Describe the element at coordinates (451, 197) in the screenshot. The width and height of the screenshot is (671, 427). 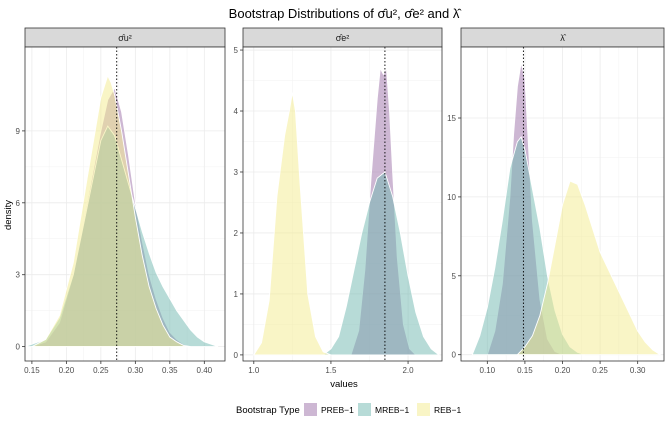
I see `y-tick-label: 10` at that location.